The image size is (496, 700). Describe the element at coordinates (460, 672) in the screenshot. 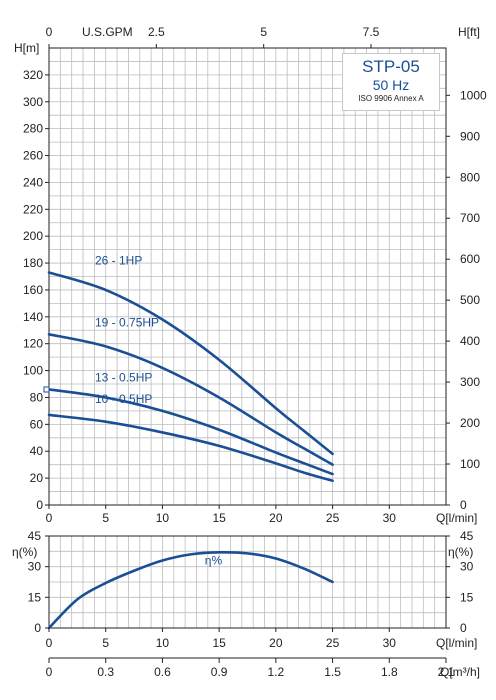

I see `q-m3h-axis-label: Q[m³/h]` at that location.